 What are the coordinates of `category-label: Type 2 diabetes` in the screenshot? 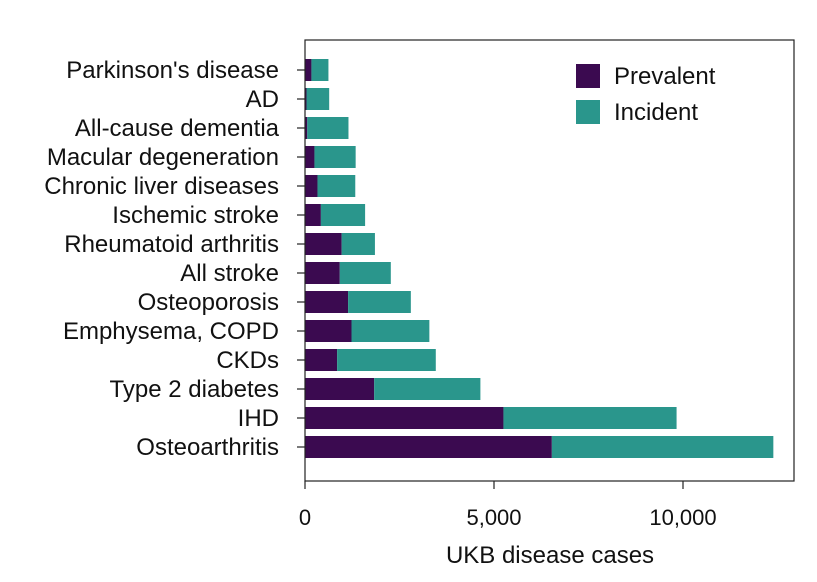 It's located at (194, 389).